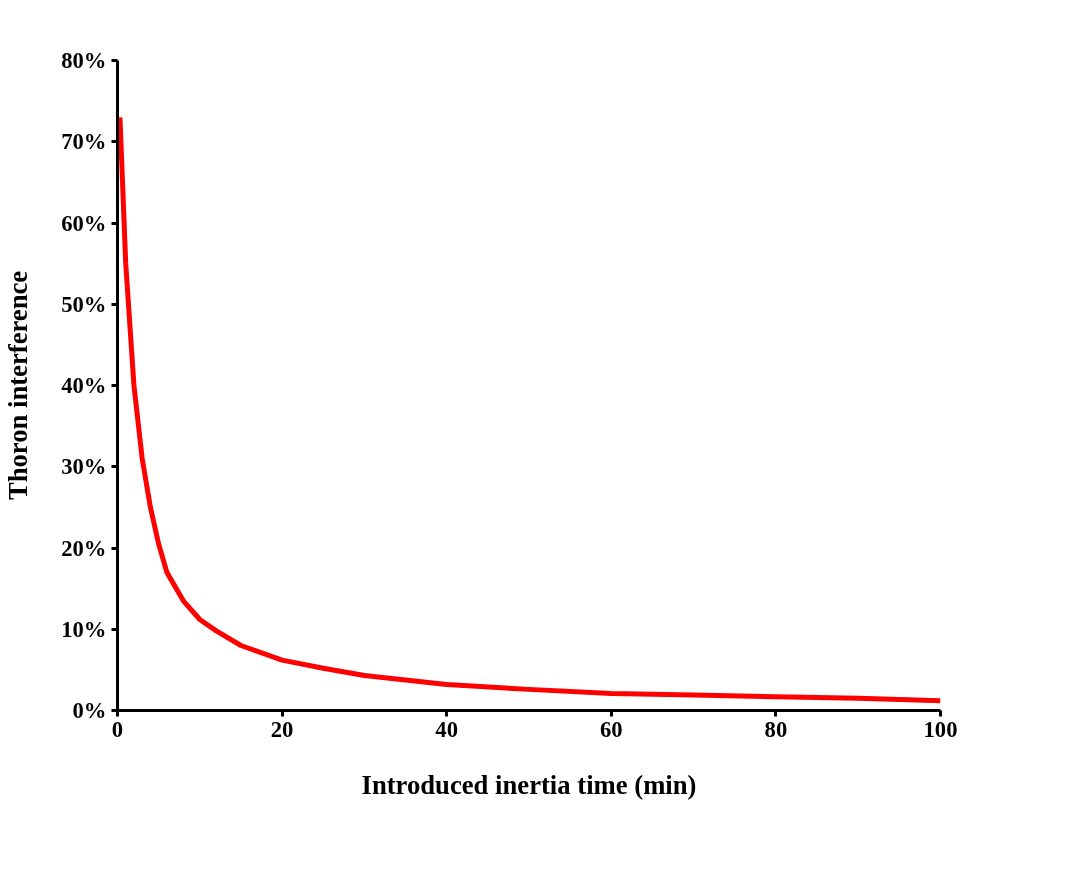 The height and width of the screenshot is (871, 1066). Describe the element at coordinates (117, 729) in the screenshot. I see `x-tick-label: 0` at that location.